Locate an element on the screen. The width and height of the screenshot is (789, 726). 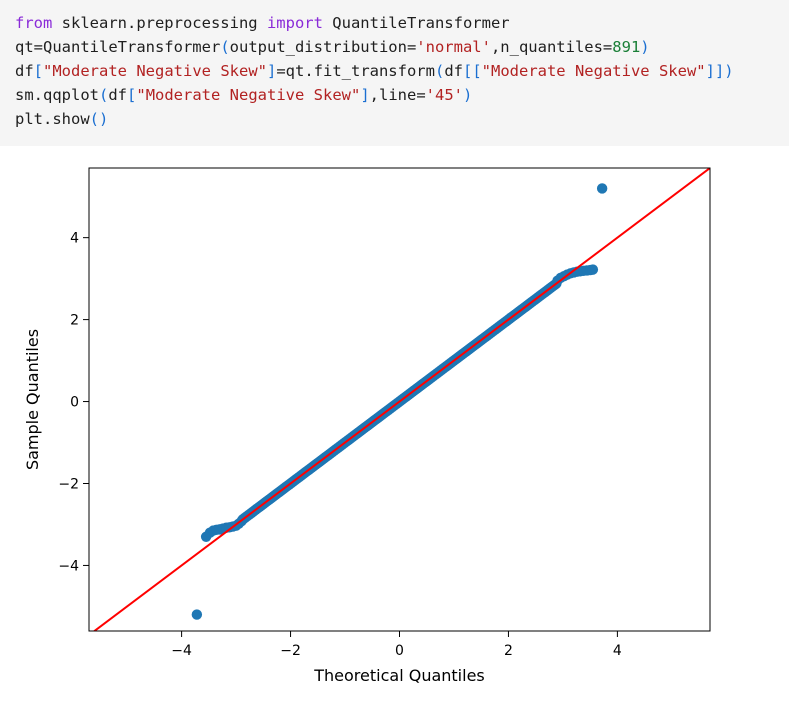
x-tick-label: 2 is located at coordinates (508, 651).